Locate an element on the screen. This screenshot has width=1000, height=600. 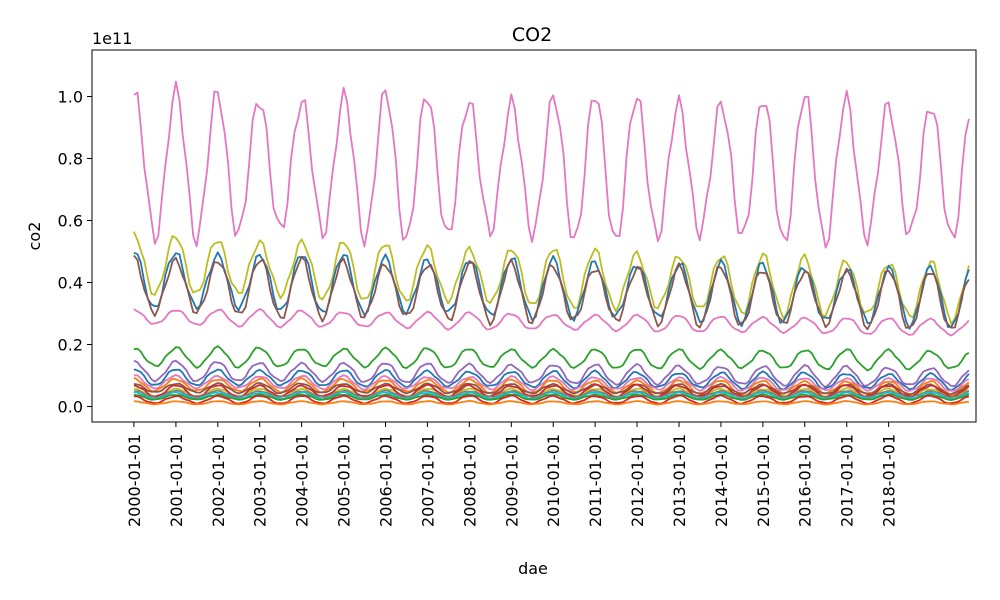
y-tick-label: 0.4 is located at coordinates (70, 283).